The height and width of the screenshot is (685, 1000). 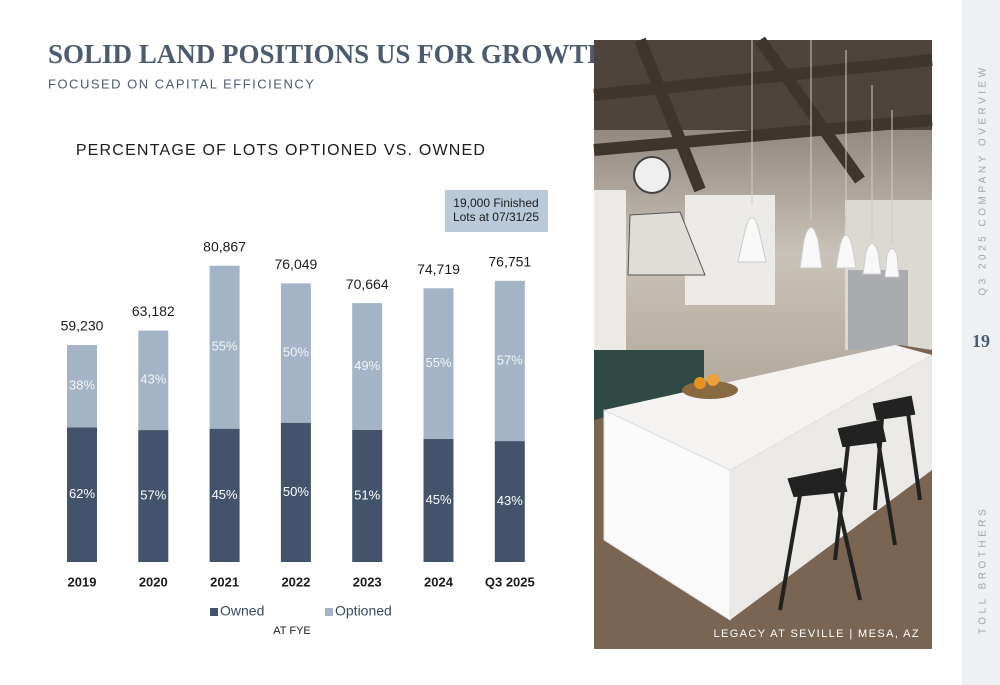 I want to click on total-label: 70,664, so click(x=367, y=284).